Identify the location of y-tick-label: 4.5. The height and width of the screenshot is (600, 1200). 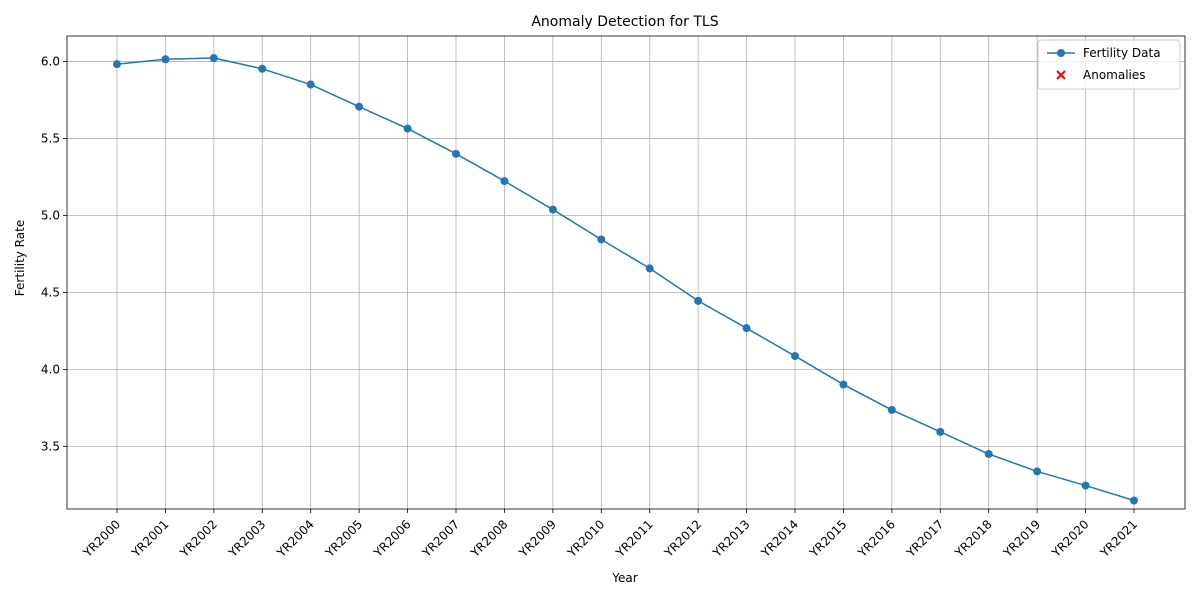
(50, 293).